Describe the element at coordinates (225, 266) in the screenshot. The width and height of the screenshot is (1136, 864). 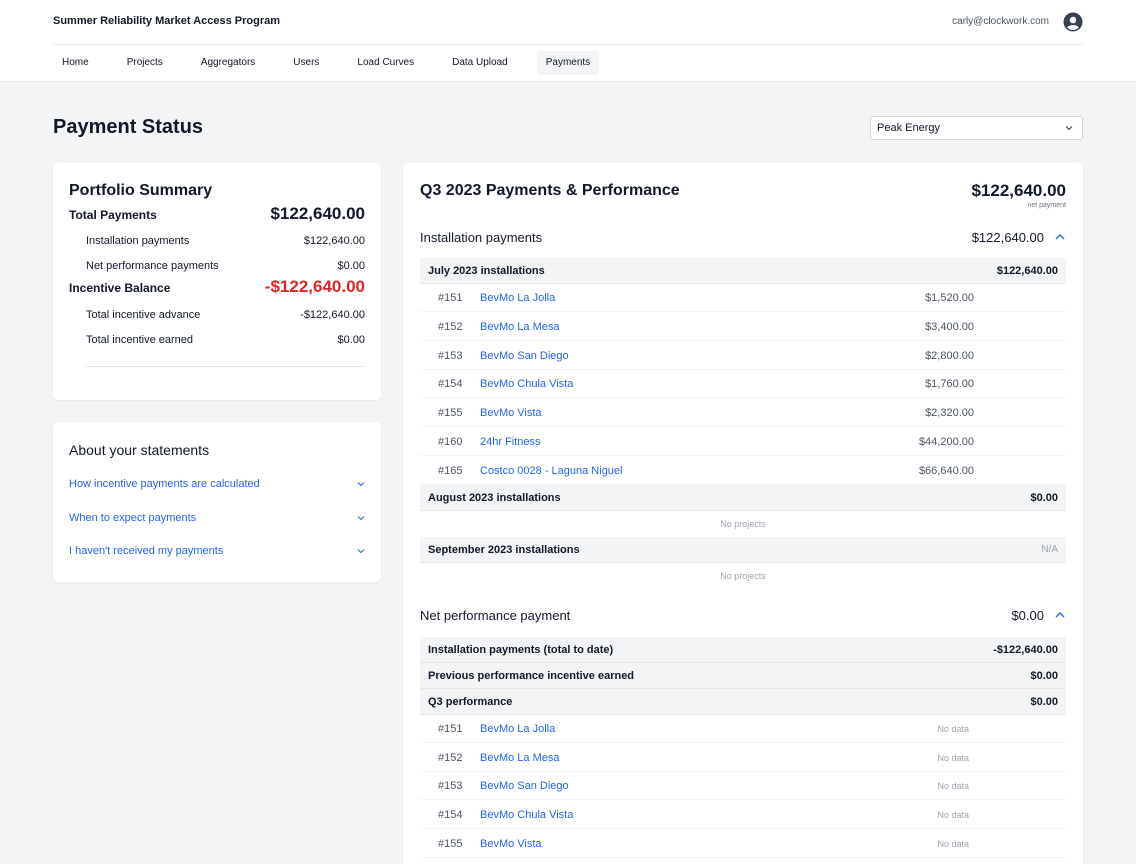
I see `net-performance-row: Net performance payments $0.00` at that location.